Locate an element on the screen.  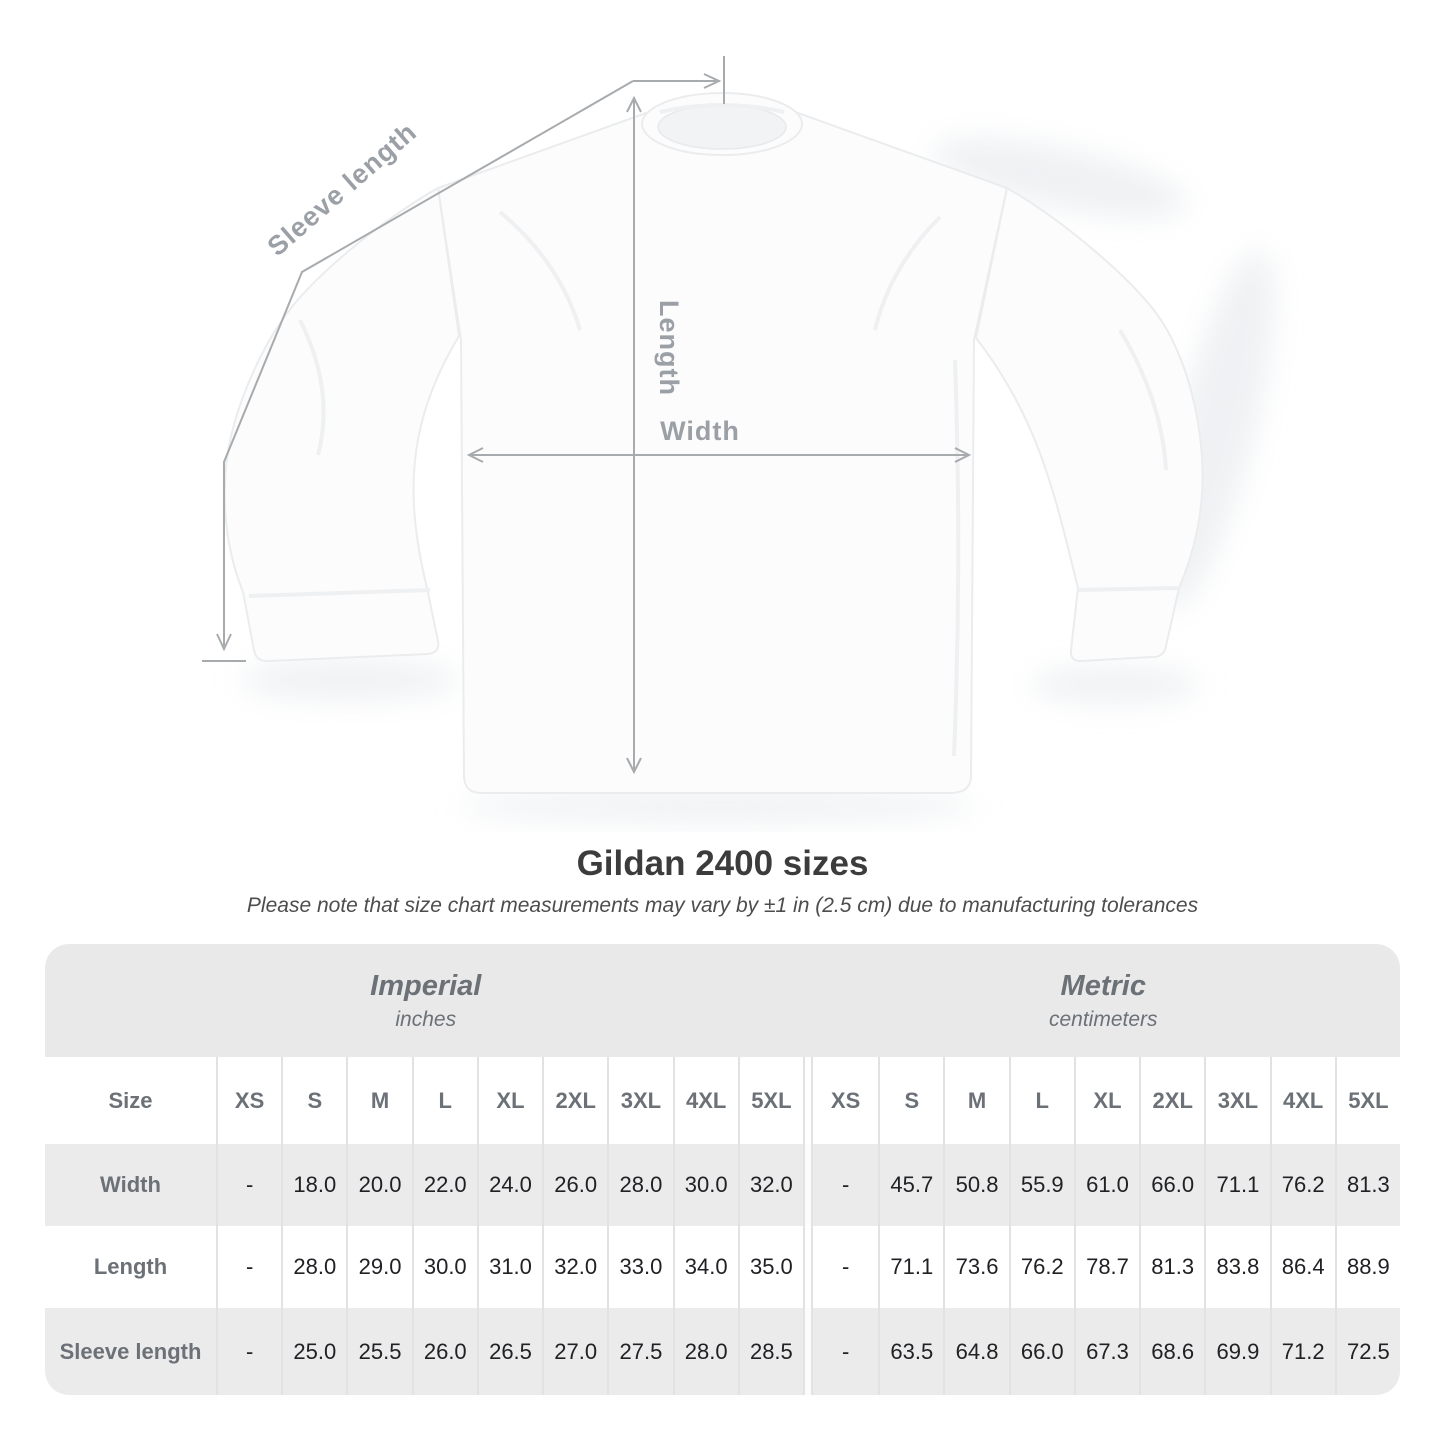
length-up-arrowhead is located at coordinates (634, 104).